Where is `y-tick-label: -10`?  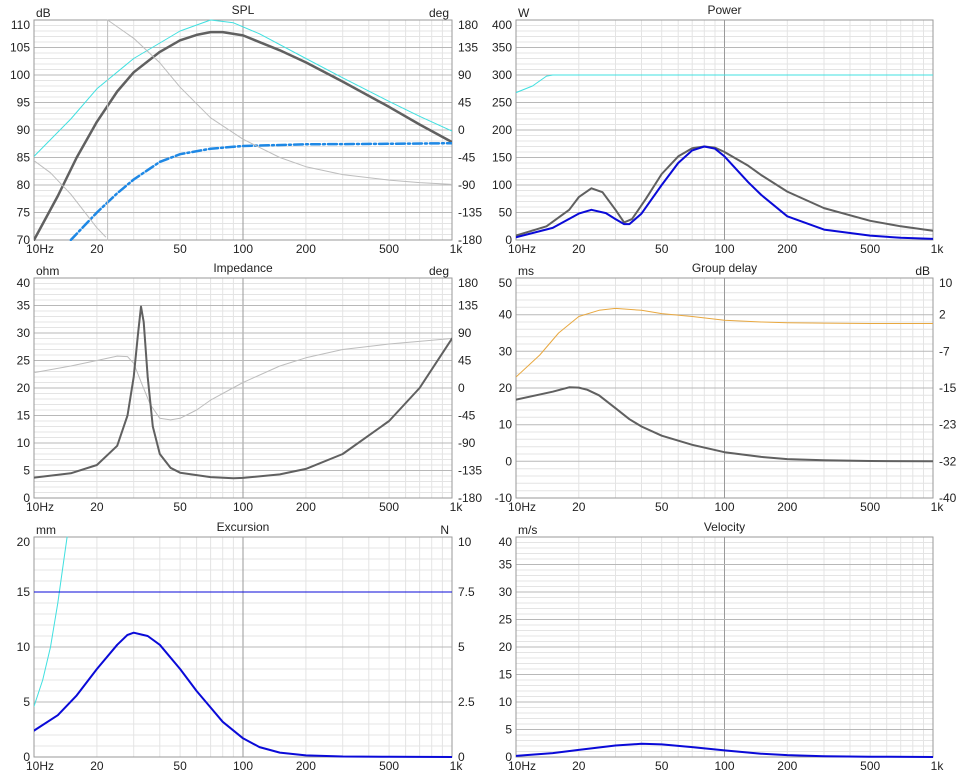 y-tick-label: -10 is located at coordinates (504, 498).